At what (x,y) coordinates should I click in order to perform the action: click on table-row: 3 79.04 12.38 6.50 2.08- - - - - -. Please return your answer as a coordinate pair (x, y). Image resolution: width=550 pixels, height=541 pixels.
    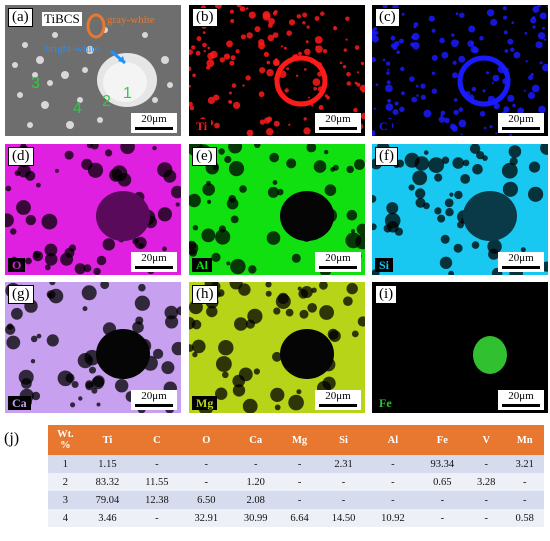
    Looking at the image, I should click on (296, 500).